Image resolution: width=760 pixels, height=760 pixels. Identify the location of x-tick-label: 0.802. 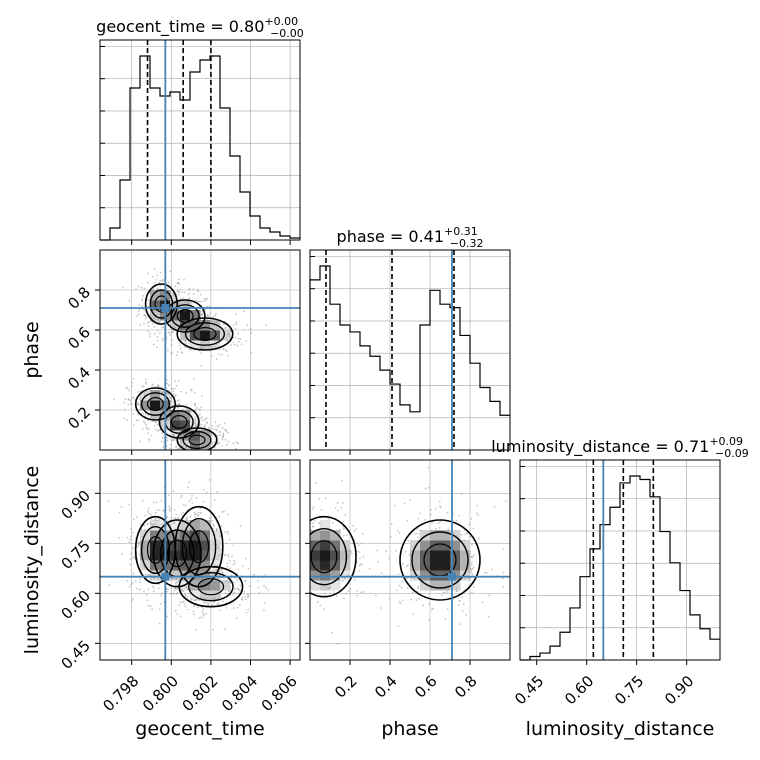
(200, 693).